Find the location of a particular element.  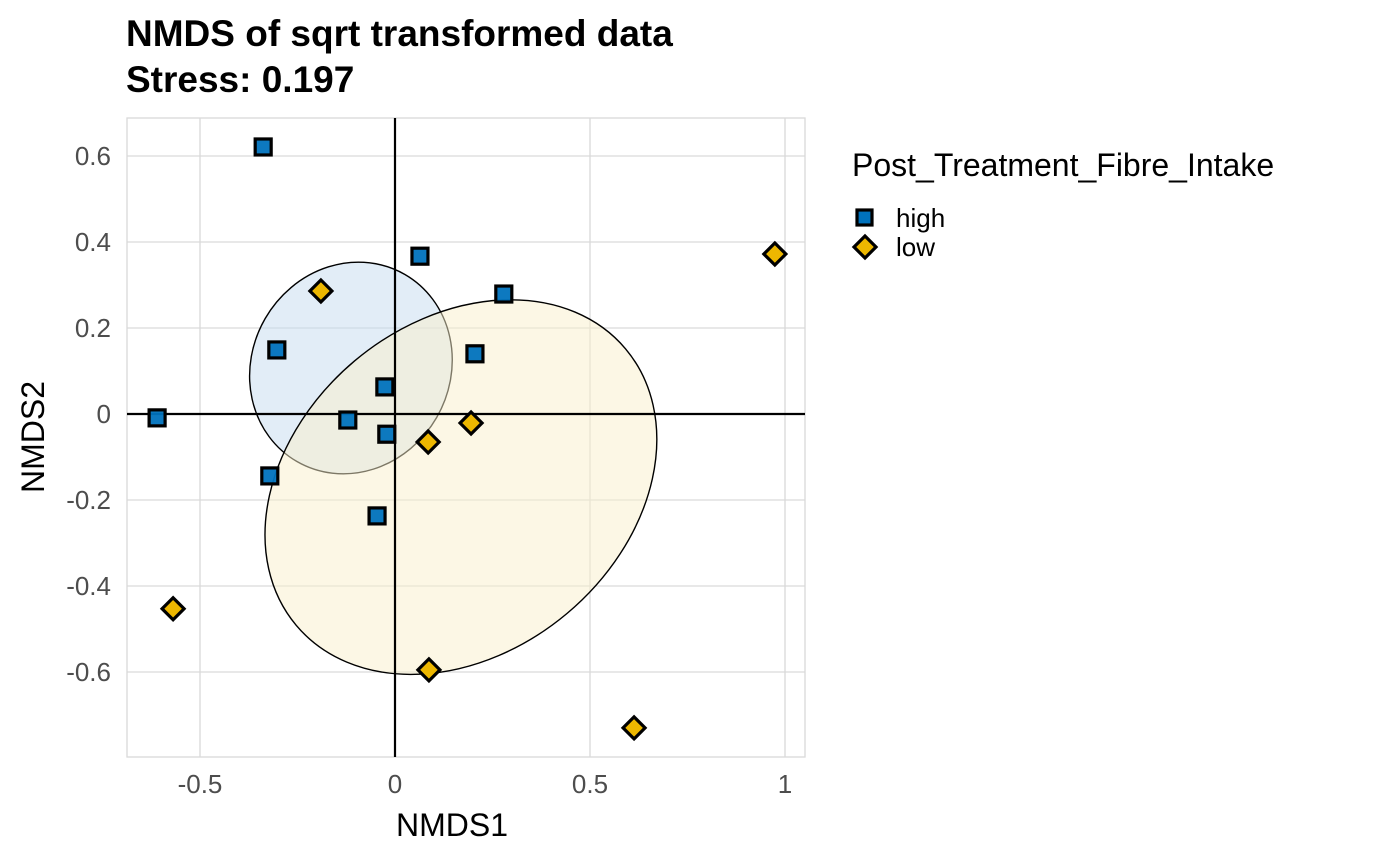

confidence-ellipses is located at coordinates (453, 468).